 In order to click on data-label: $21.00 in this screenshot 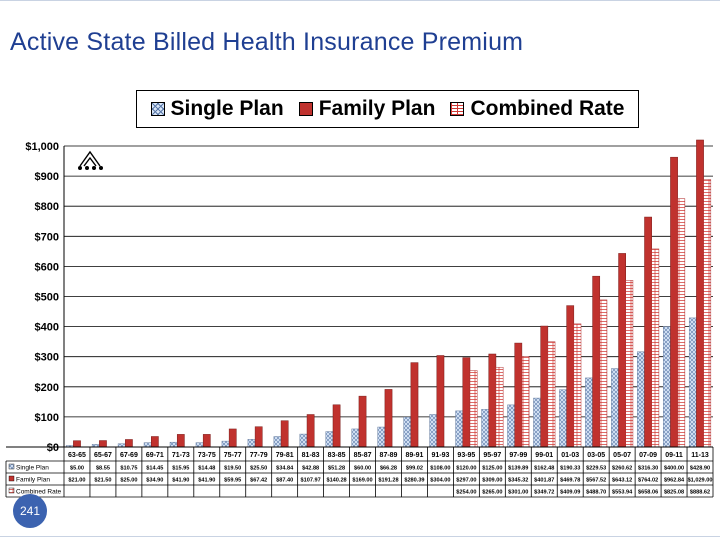, I will do `click(76, 481)`.